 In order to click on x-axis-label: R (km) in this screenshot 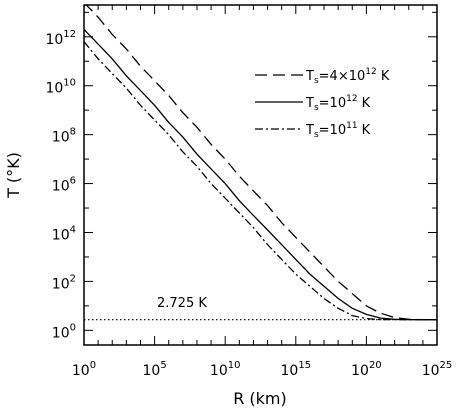, I will do `click(260, 398)`.